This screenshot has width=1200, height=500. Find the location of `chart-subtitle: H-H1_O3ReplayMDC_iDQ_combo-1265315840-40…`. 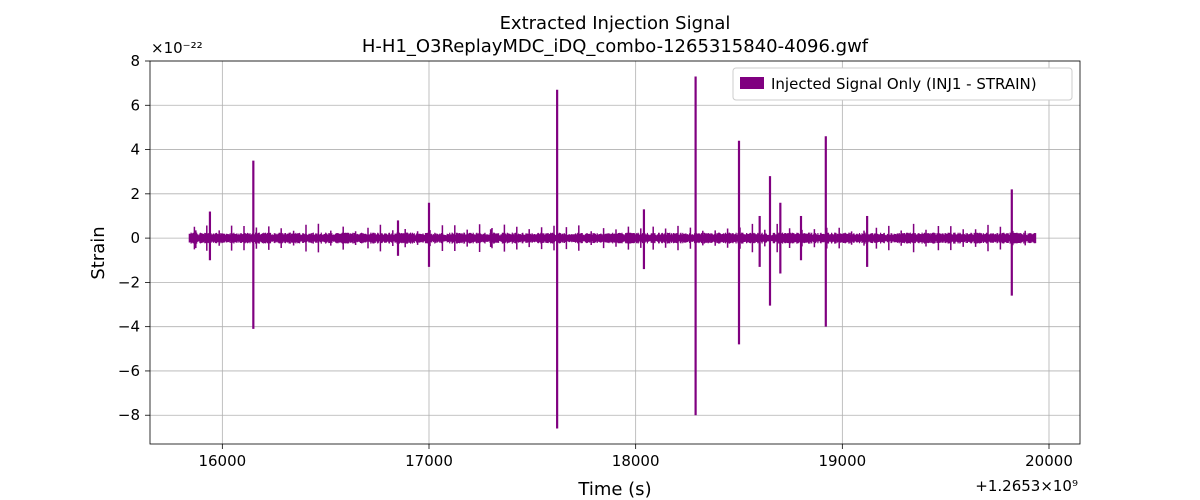

chart-subtitle: H-H1_O3ReplayMDC_iDQ_combo-1265315840-40… is located at coordinates (615, 46).